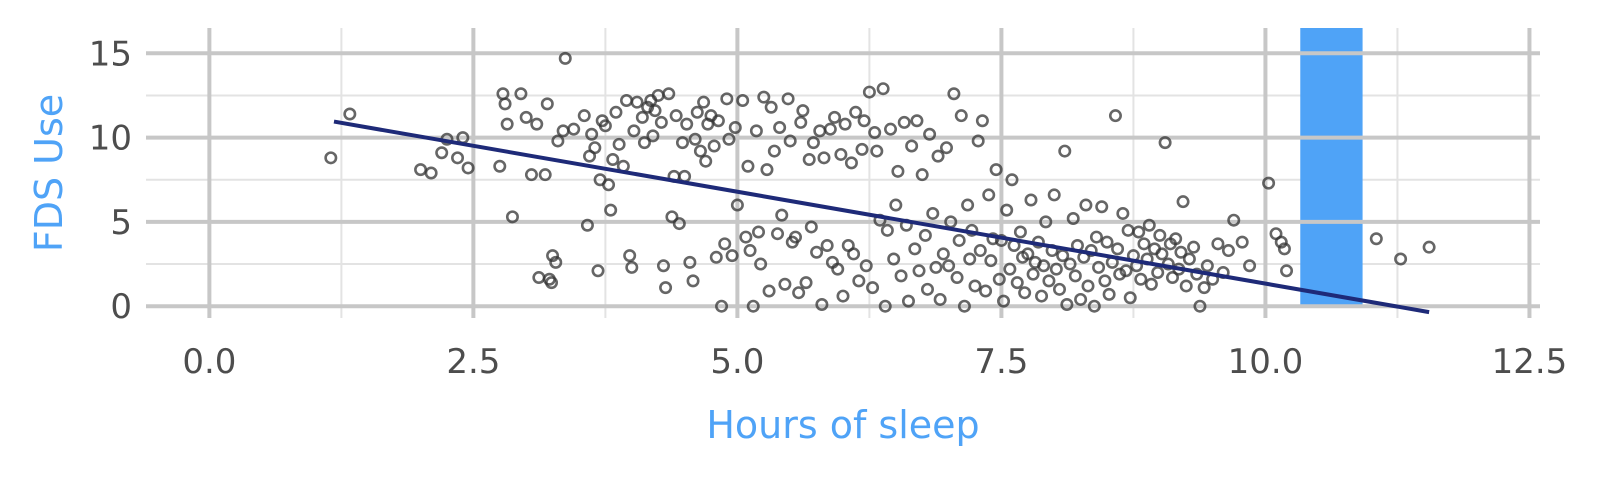  I want to click on y-tick-label: 10, so click(110, 139).